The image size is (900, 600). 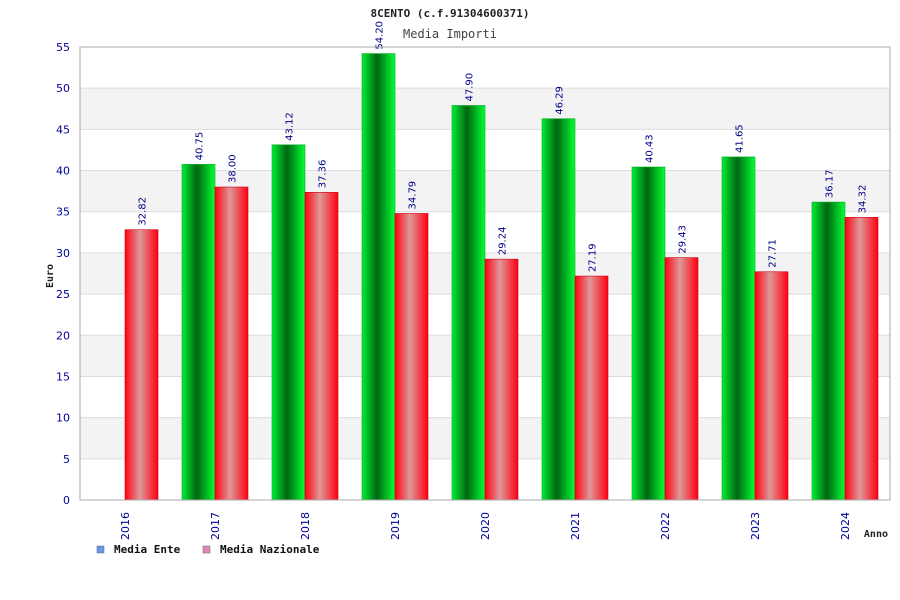 What do you see at coordinates (63, 335) in the screenshot?
I see `y-tick-label: 20` at bounding box center [63, 335].